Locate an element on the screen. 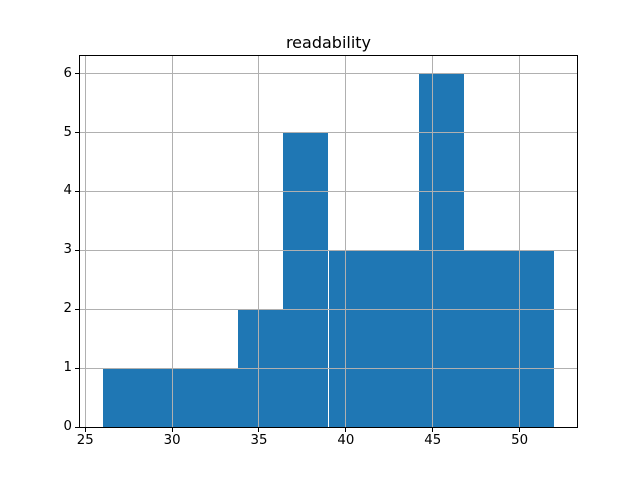 Image resolution: width=640 pixels, height=480 pixels. y-tick-label: 5 is located at coordinates (67, 132).